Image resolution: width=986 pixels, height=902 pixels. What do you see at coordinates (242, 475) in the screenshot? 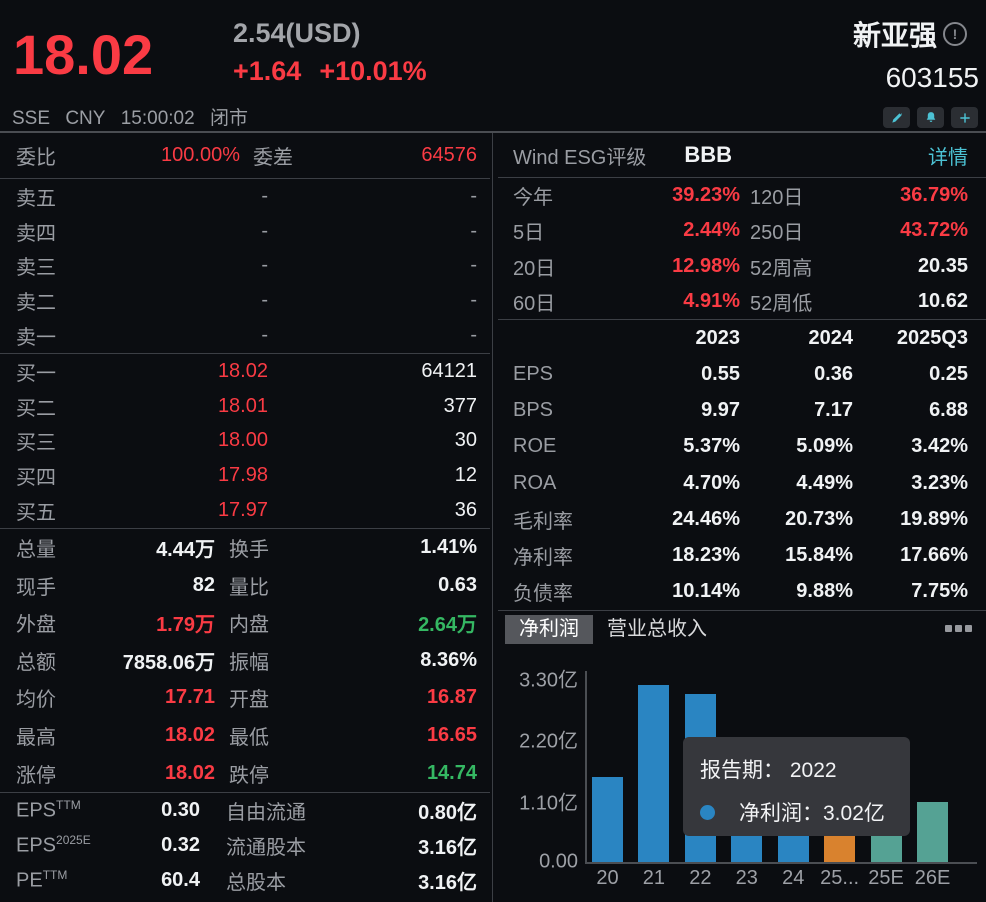
I see `bid-price: 17.98` at bounding box center [242, 475].